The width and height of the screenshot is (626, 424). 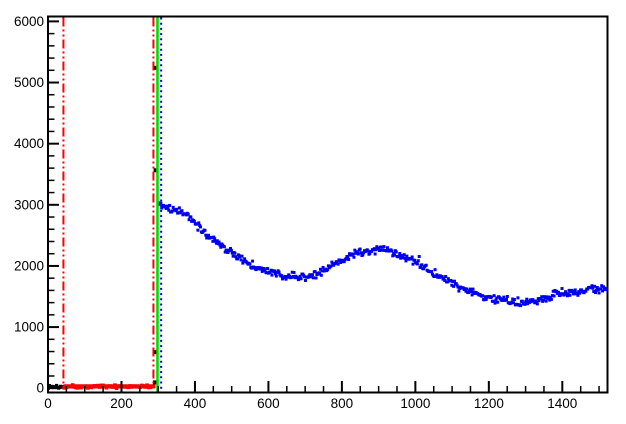 I want to click on x-axis: 0 200 400 600 800 1000 1200 1400, so click(x=322, y=396).